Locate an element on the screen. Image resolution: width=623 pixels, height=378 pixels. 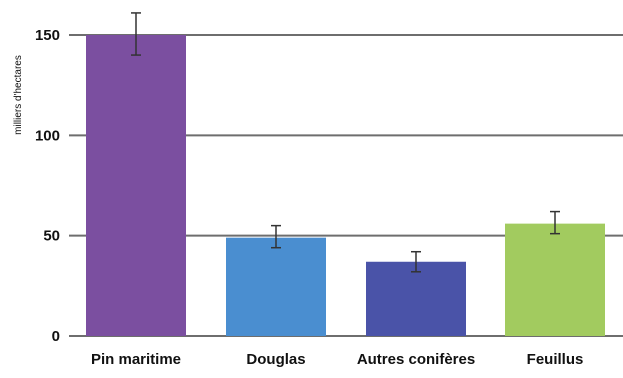
bar-autres-conif-res is located at coordinates (416, 298).